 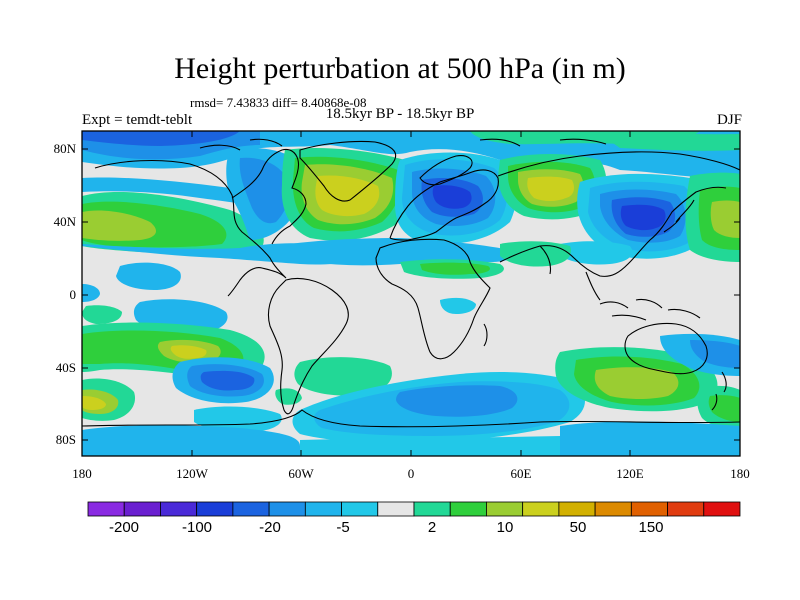 I want to click on colorbar, so click(x=414, y=509).